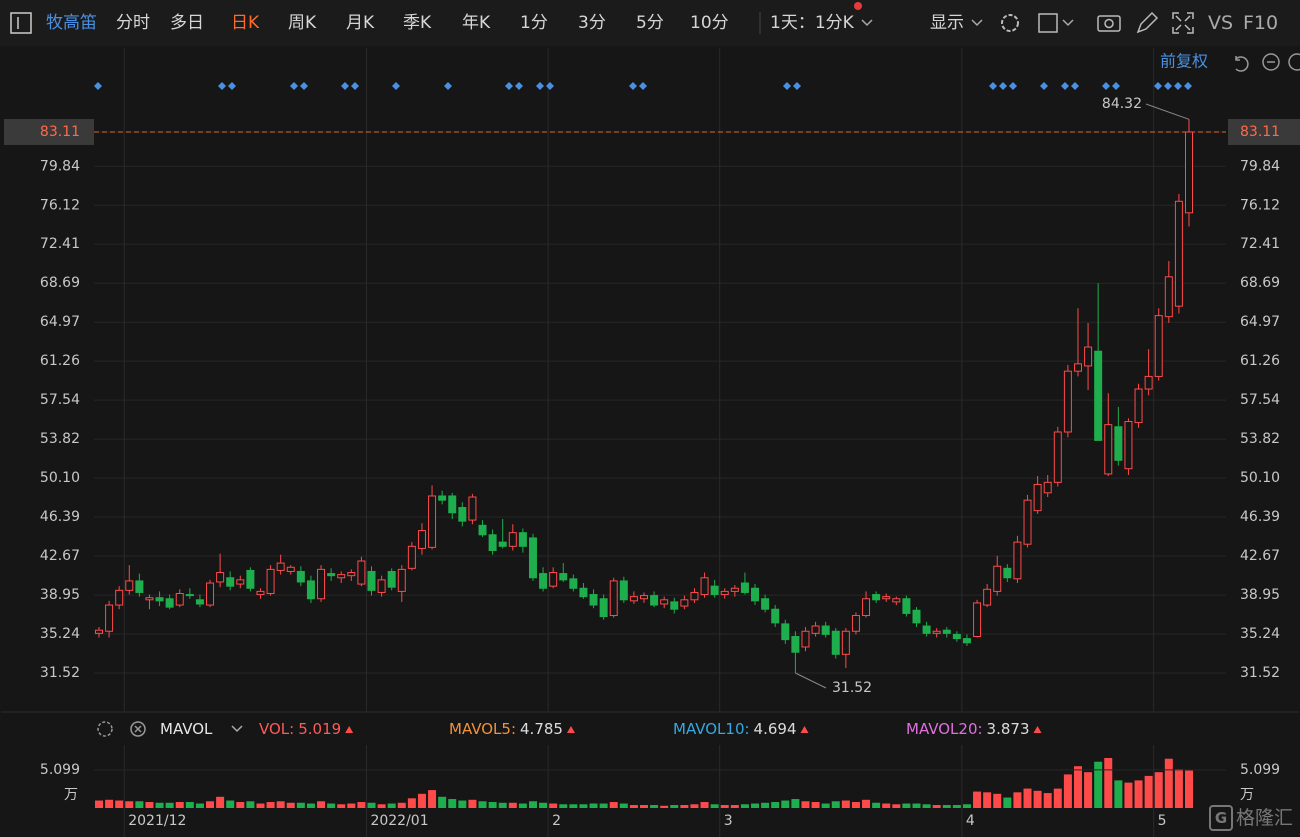  What do you see at coordinates (133, 23) in the screenshot?
I see `period-tab: 分时` at bounding box center [133, 23].